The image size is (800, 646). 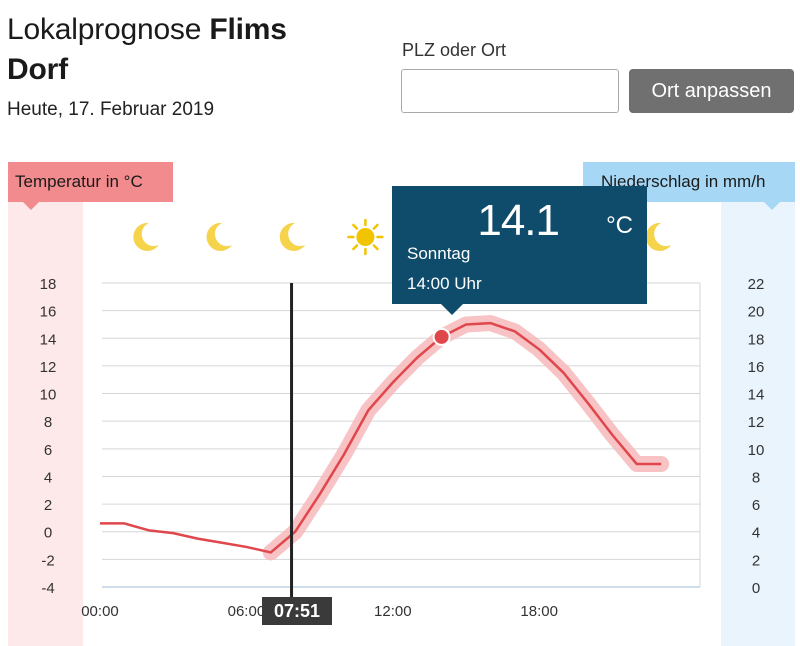 What do you see at coordinates (48, 284) in the screenshot?
I see `y-tick-label: 18` at bounding box center [48, 284].